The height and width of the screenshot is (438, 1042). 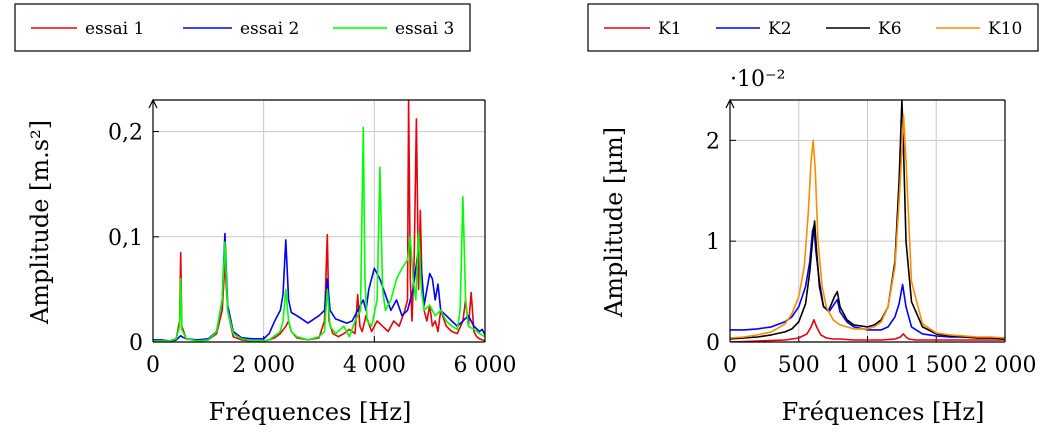 I want to click on legend-item: essai 1, so click(x=87, y=29).